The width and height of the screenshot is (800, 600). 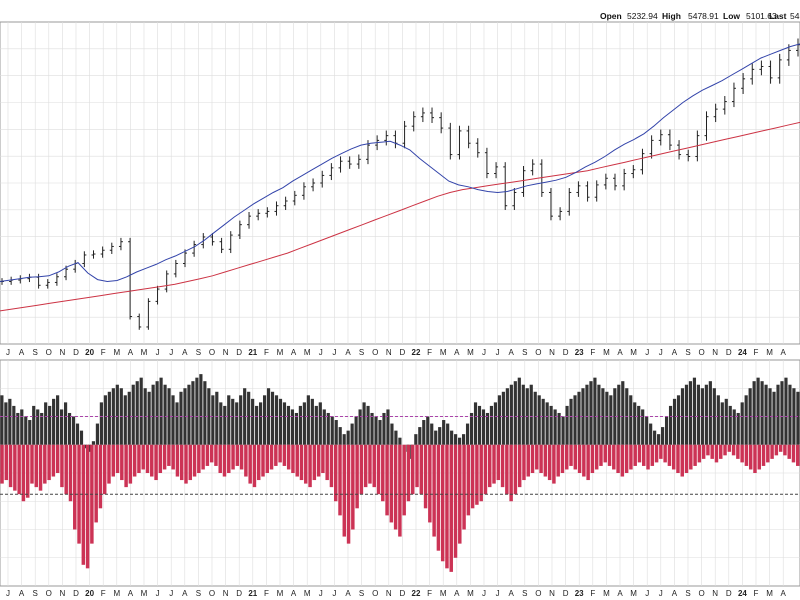 I want to click on breadth-x-tick-label: 21, so click(x=252, y=593).